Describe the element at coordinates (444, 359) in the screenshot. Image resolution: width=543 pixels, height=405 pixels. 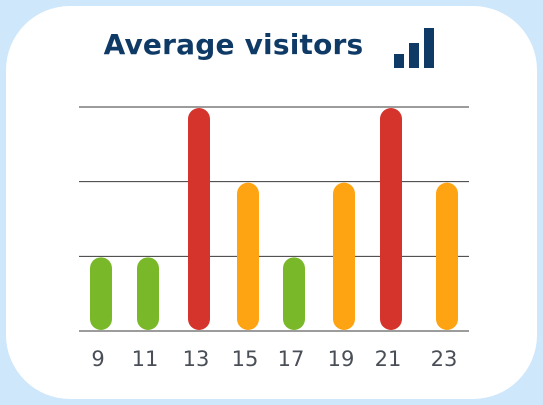
I see `x-tick-label: 23` at that location.